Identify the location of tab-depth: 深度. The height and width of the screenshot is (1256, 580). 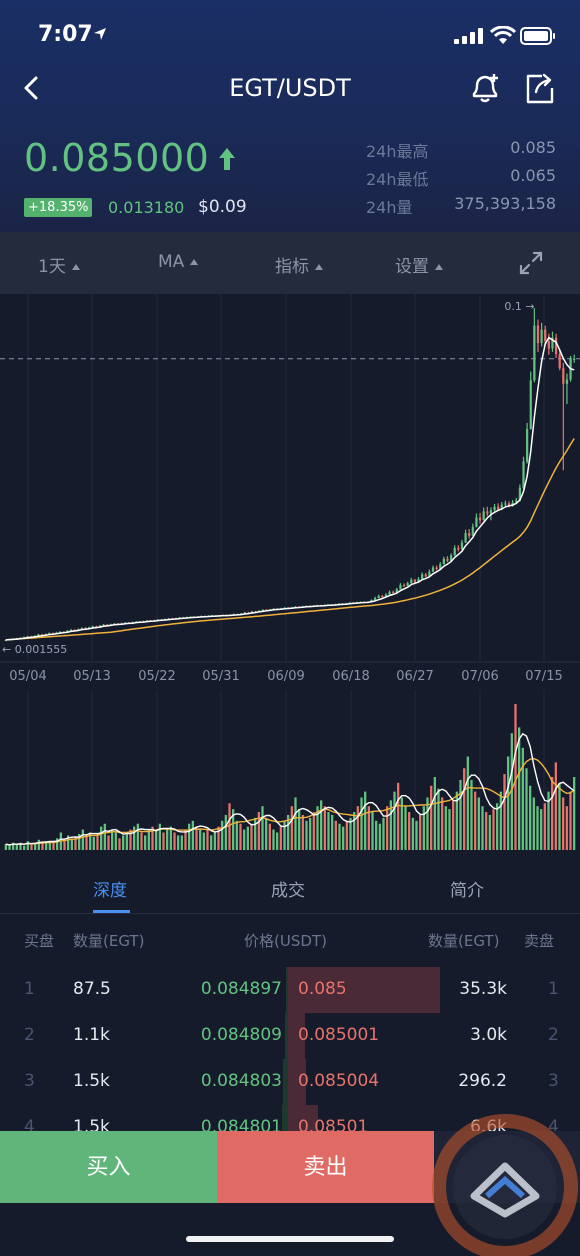
(110, 891).